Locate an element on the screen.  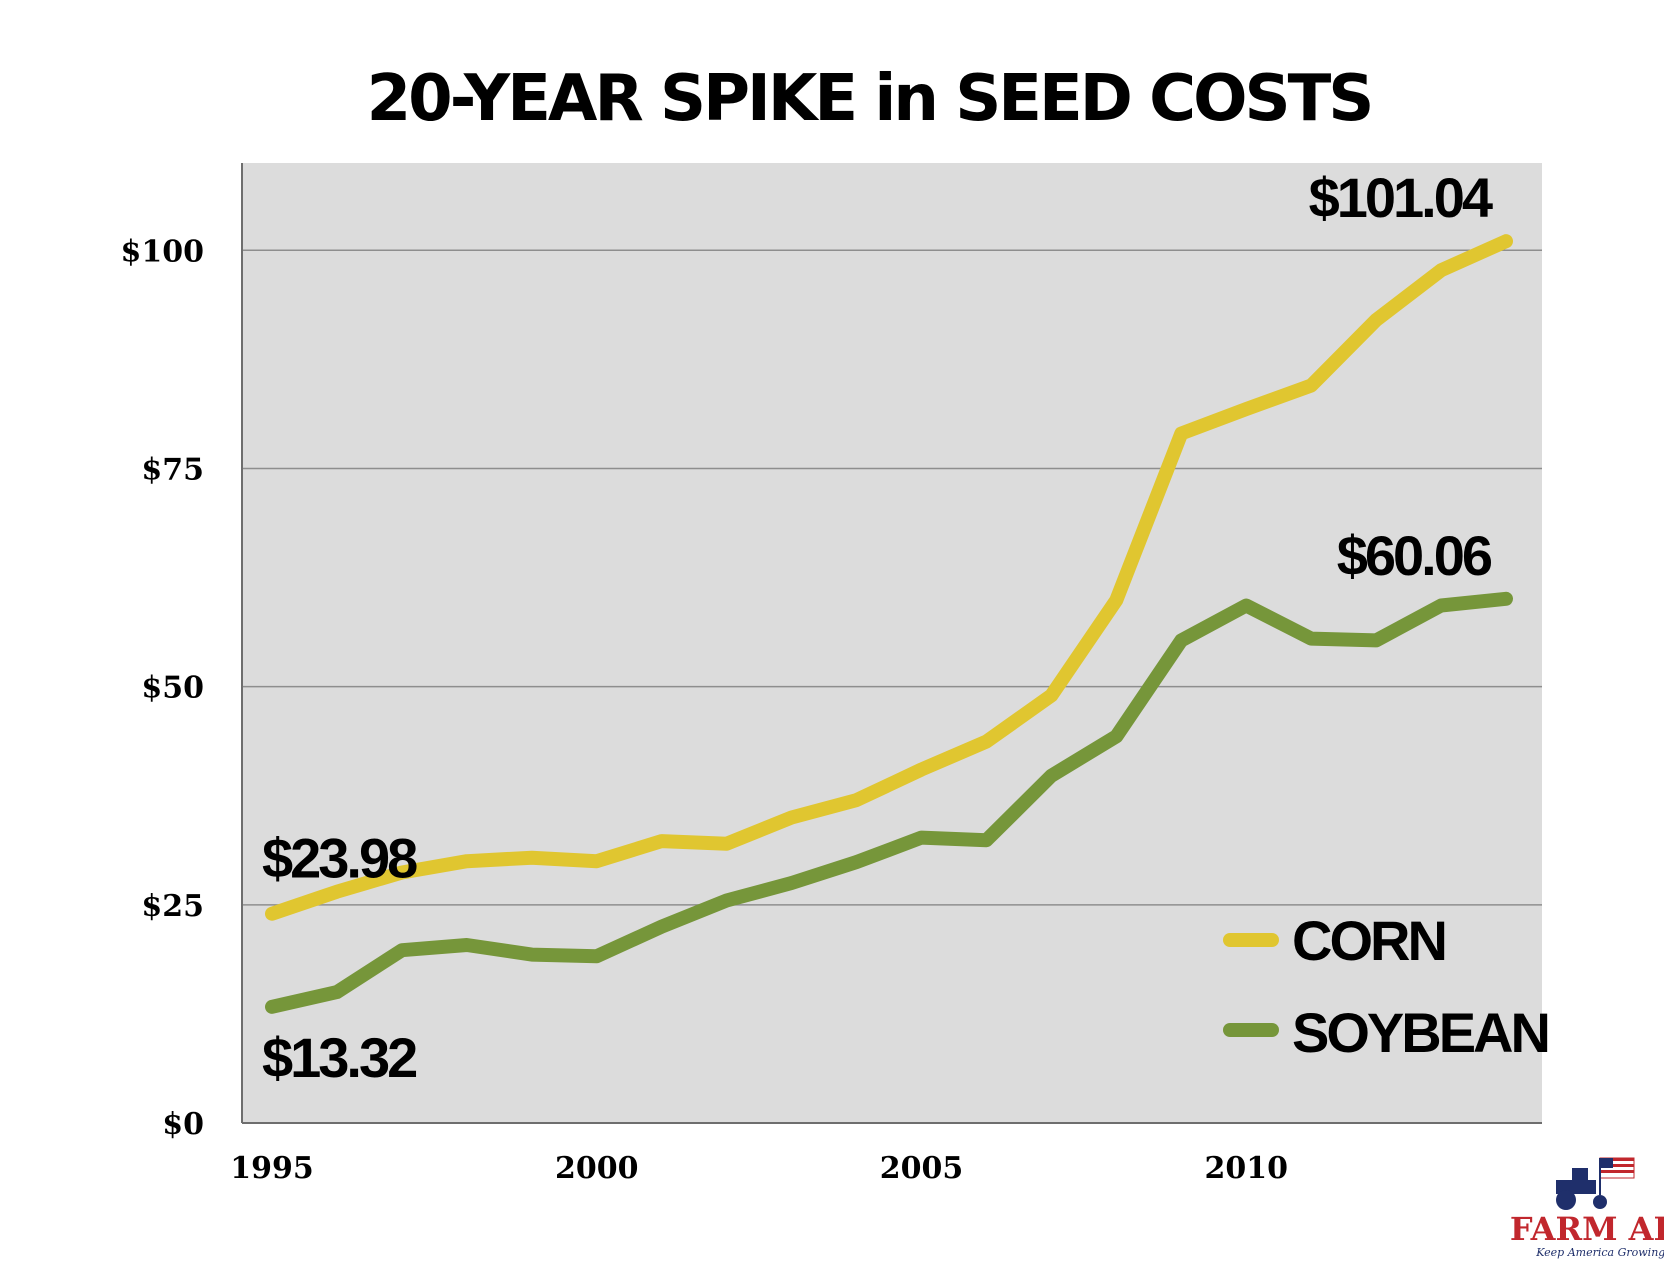
callout-soybean: $60.06 is located at coordinates (1414, 555).